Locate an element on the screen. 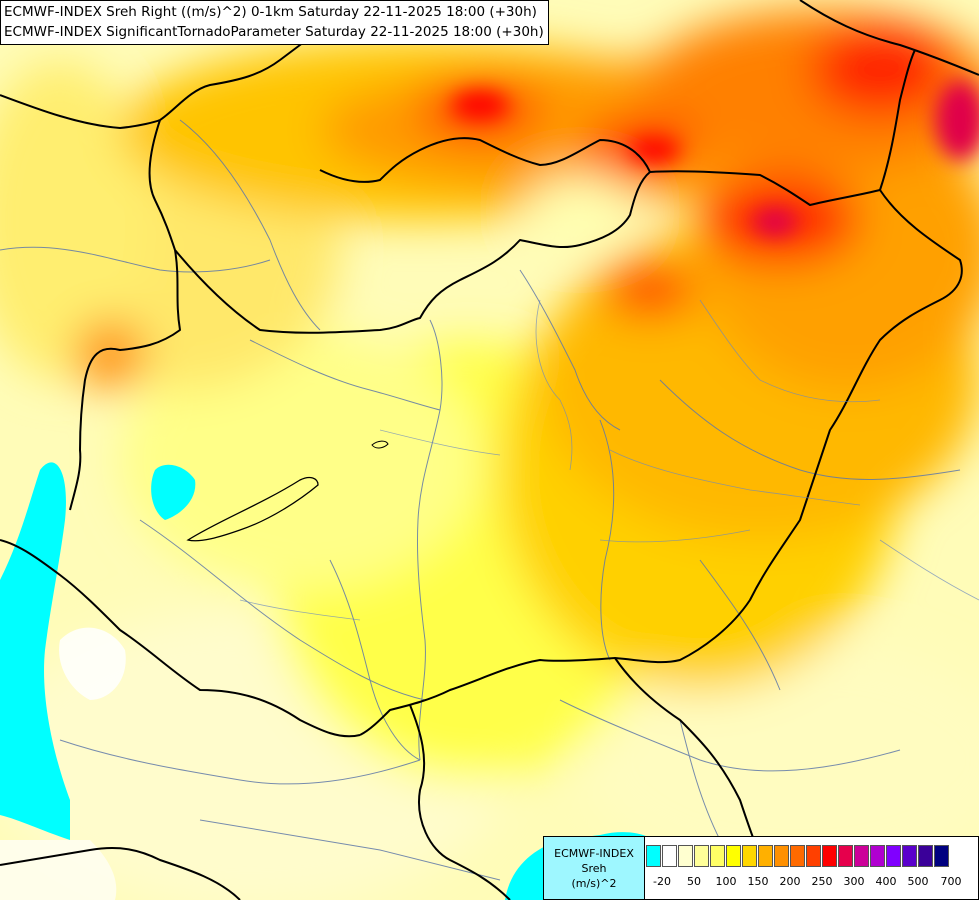 The height and width of the screenshot is (900, 979). legend-tick-label: 400 is located at coordinates (886, 881).